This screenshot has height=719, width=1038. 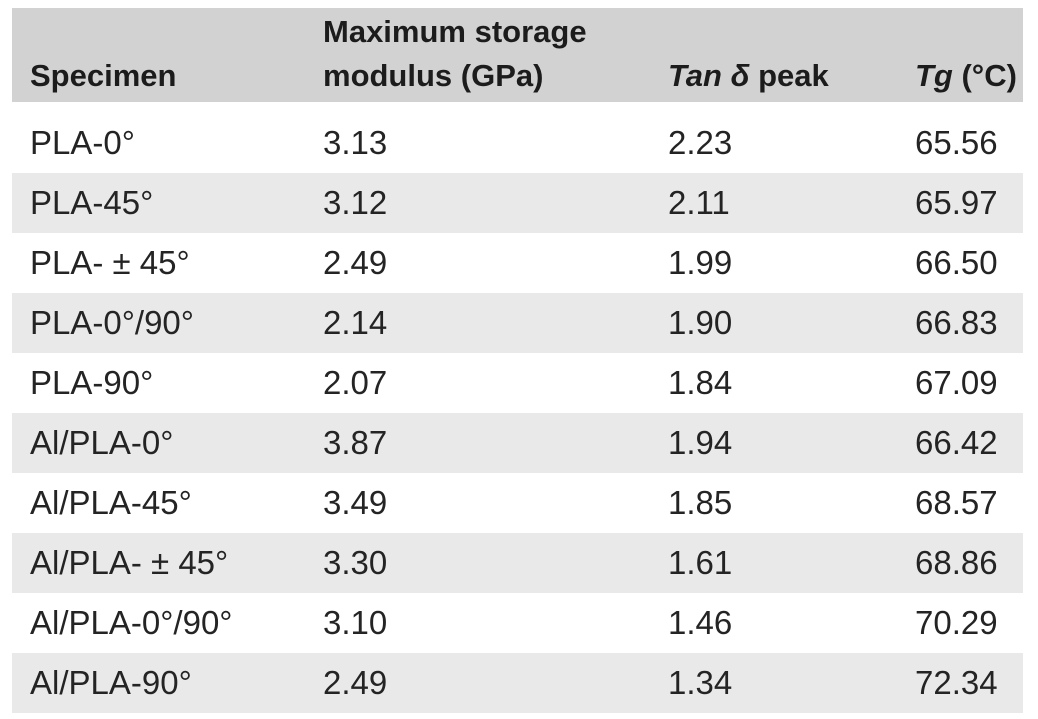 I want to click on table-row: Al/PLA-90° 2.49 1.34 72.34, so click(x=517, y=683).